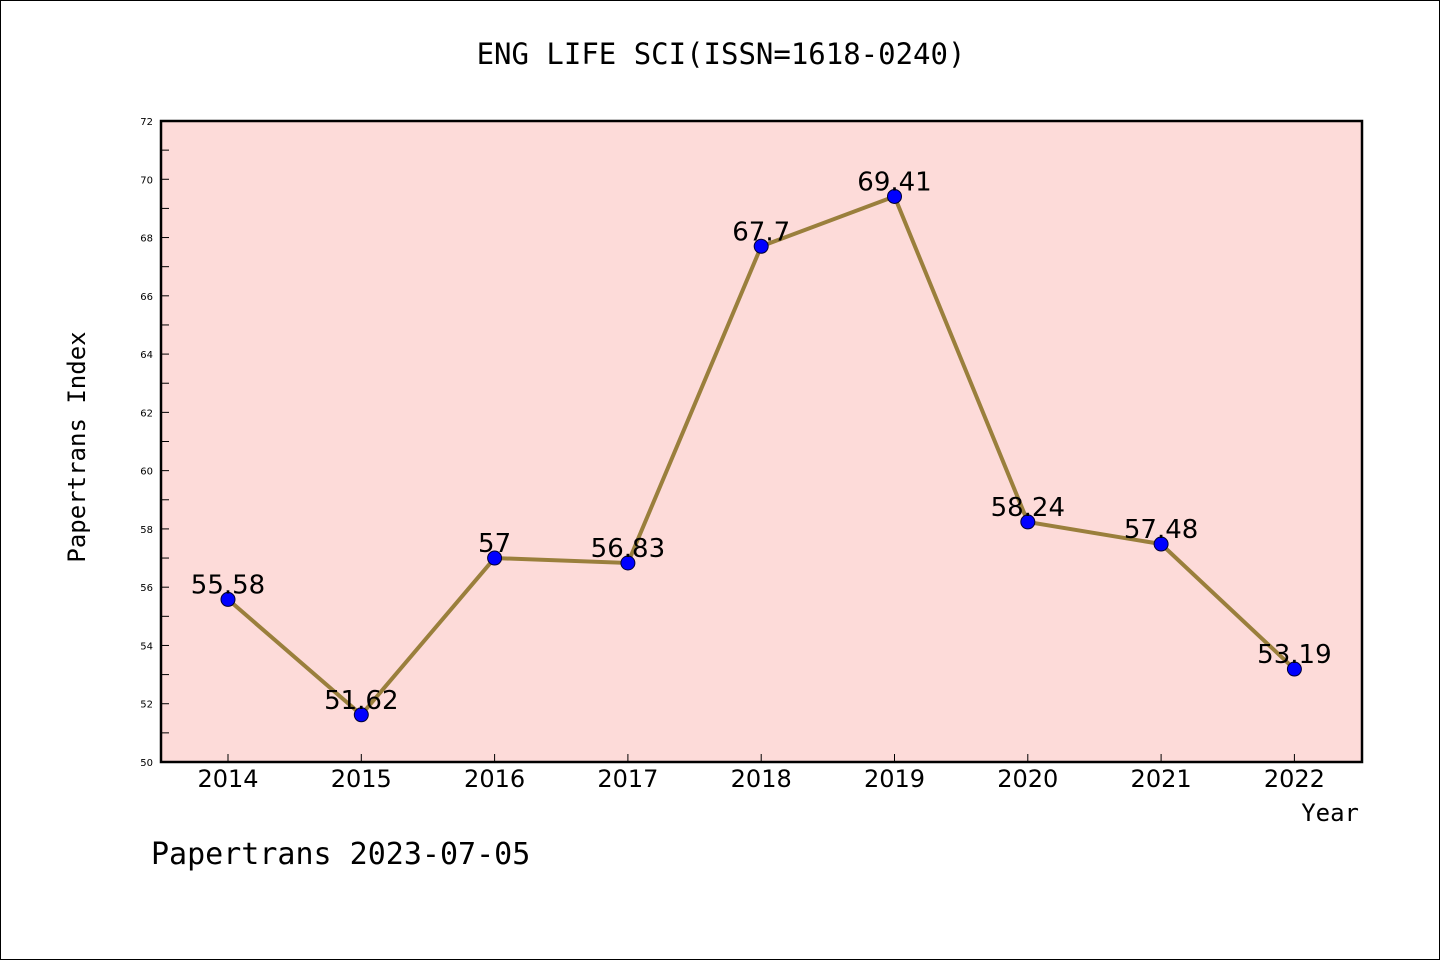  I want to click on data-label: 58.24, so click(1028, 508).